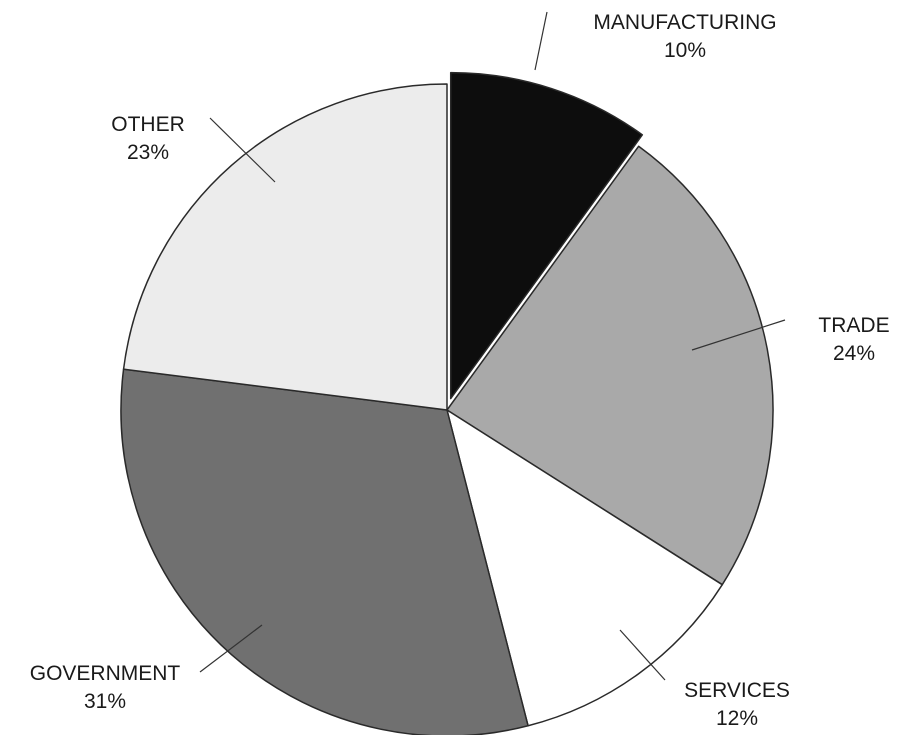 This screenshot has width=902, height=735. Describe the element at coordinates (105, 701) in the screenshot. I see `slice-value-government: 31%` at that location.